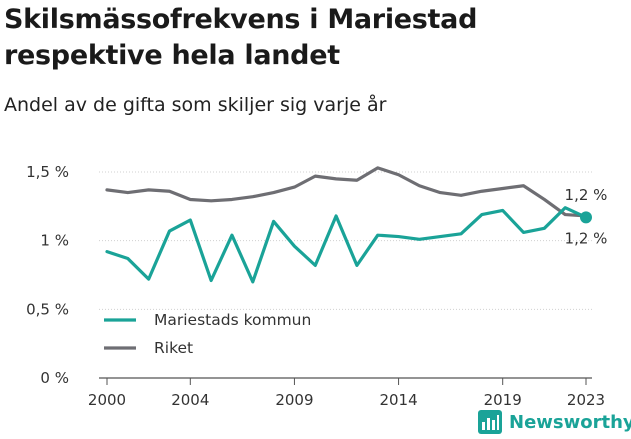 This screenshot has height=439, width=631. Describe the element at coordinates (398, 400) in the screenshot. I see `x-tick-label: 2014` at that location.